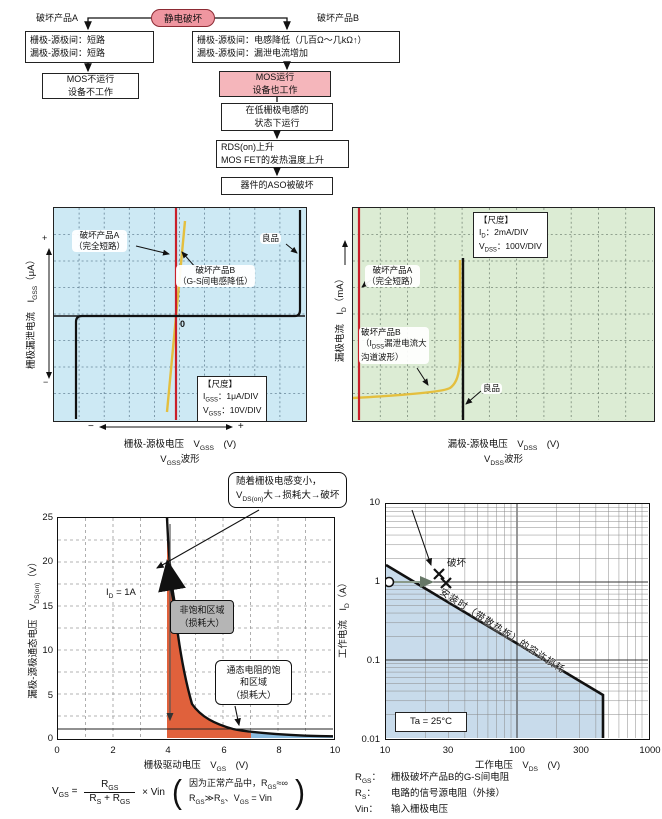 The width and height of the screenshot is (662, 819). I want to click on flowchart-box-a2: MOS不运行 设备不工作, so click(90, 86).